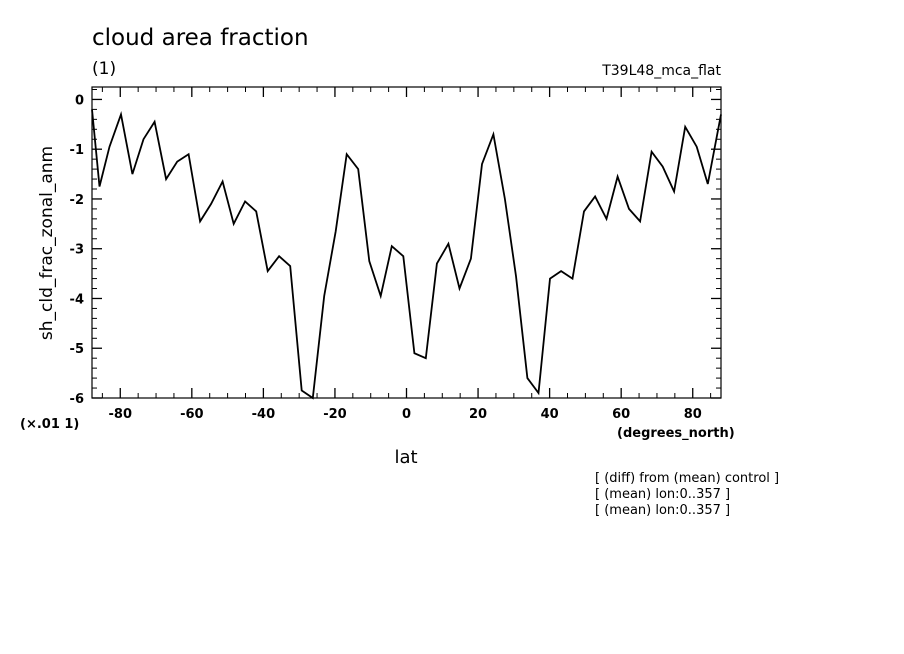 This screenshot has width=904, height=654. I want to click on x-tick-label: -80, so click(121, 414).